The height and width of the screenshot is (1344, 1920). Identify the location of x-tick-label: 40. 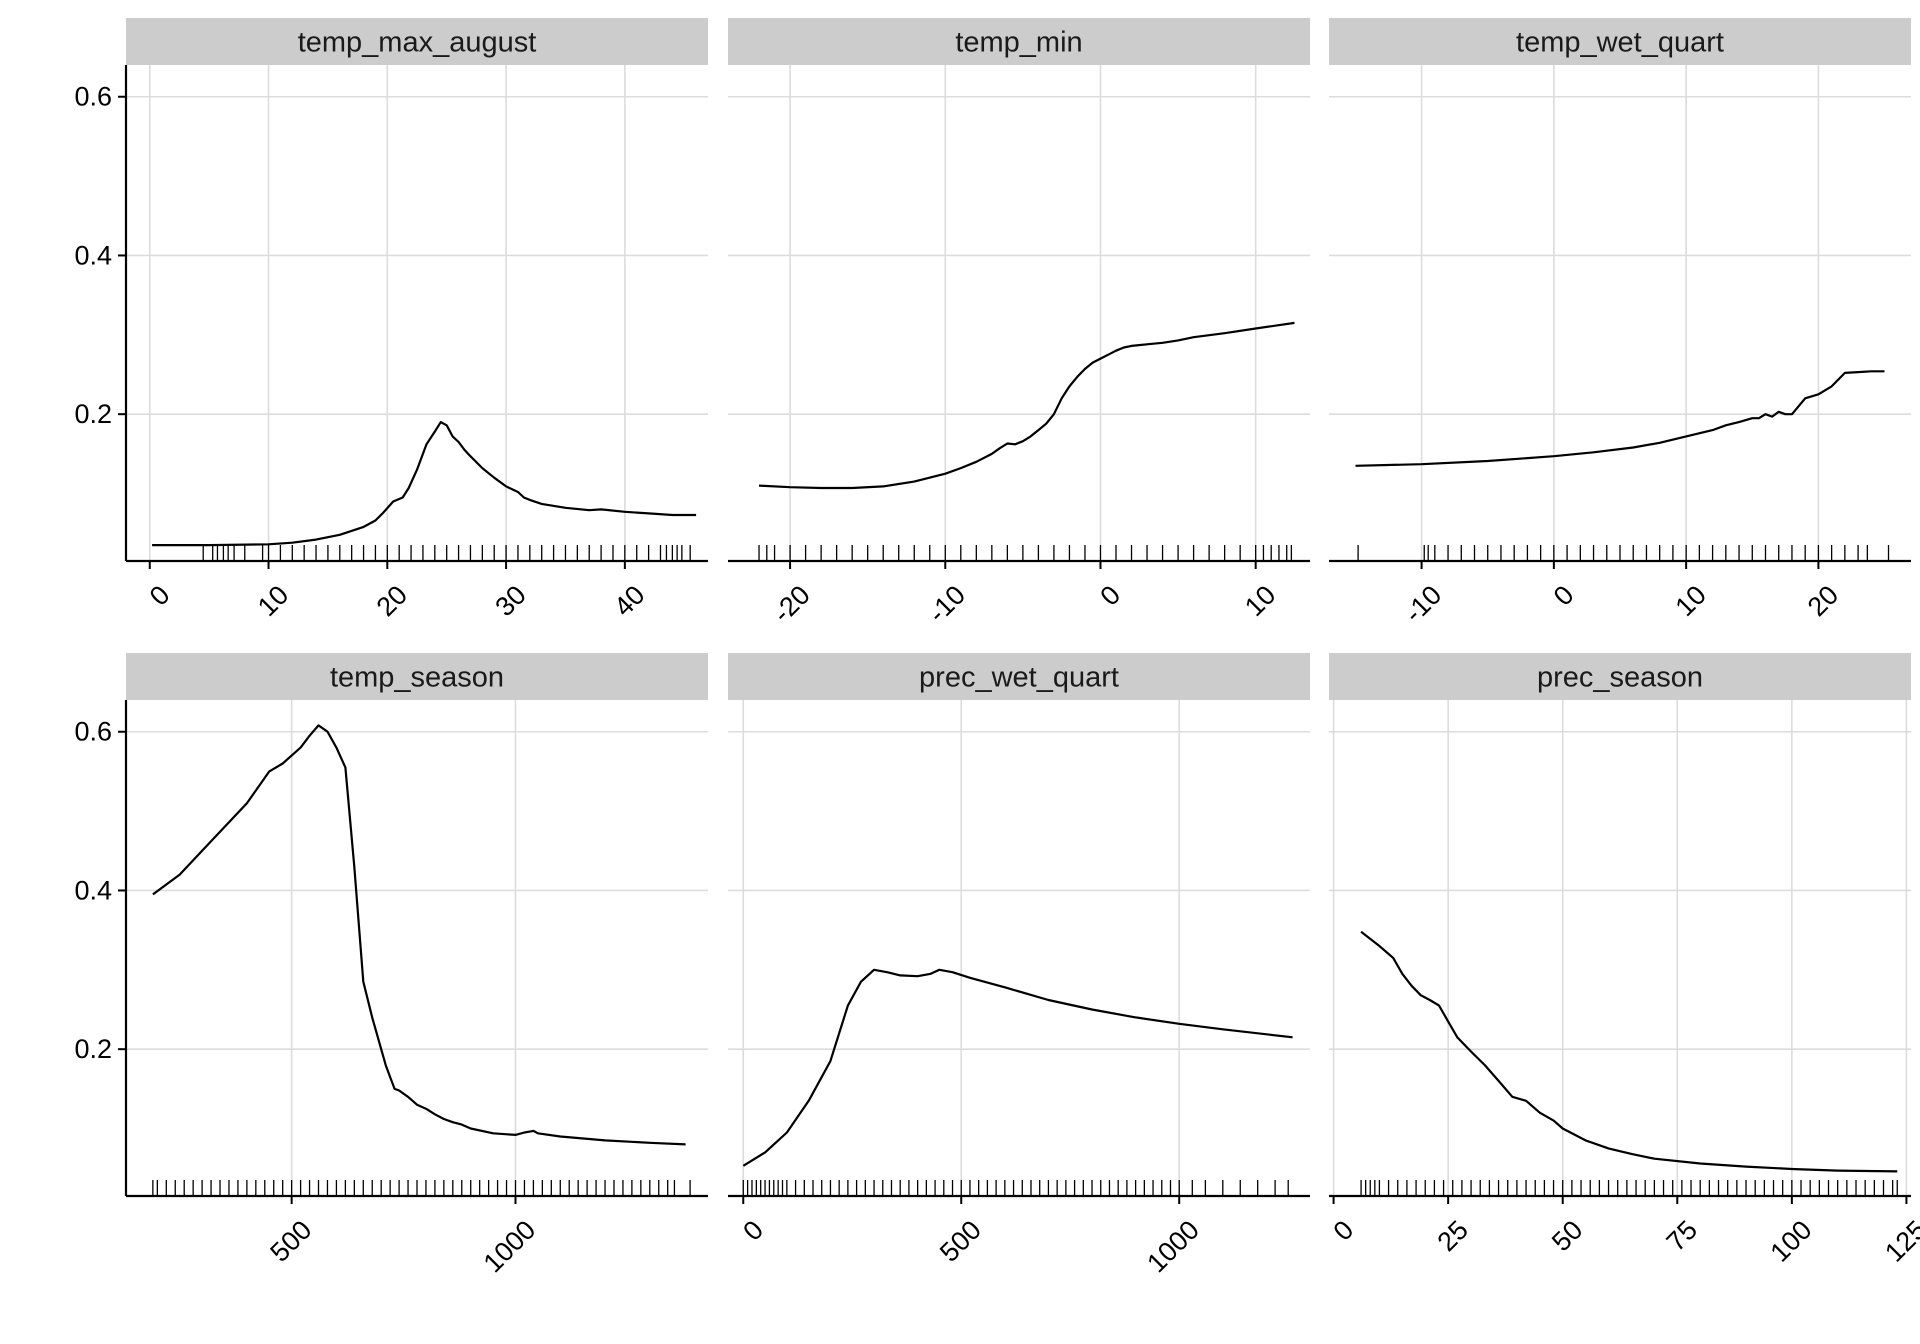
(629, 601).